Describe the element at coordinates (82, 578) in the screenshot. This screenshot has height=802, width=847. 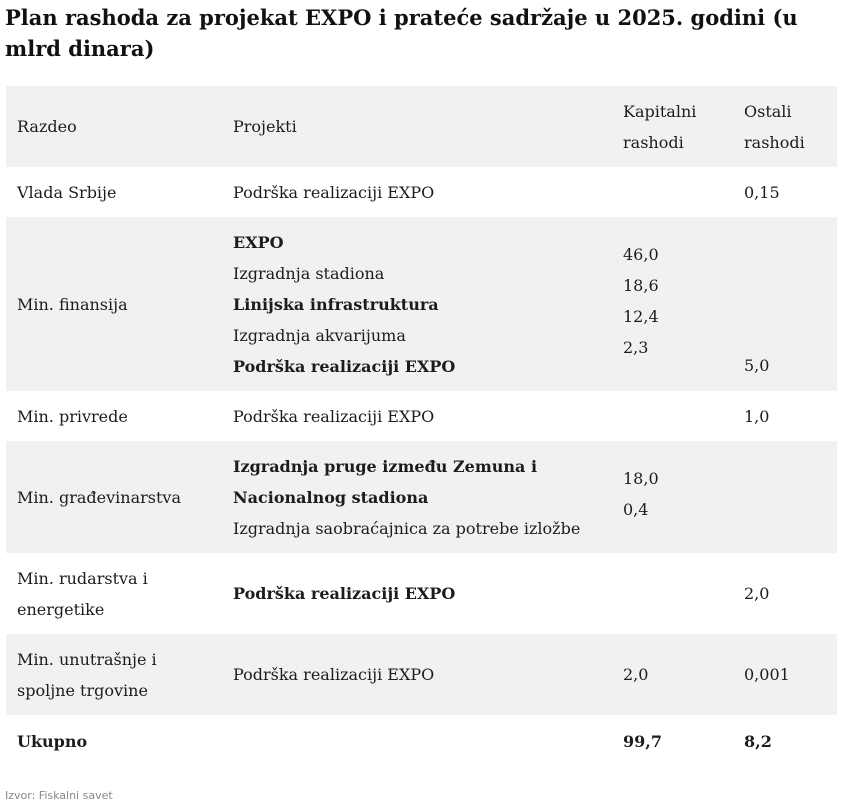
I see `razdeo-line-1: Min. rudarstva i` at that location.